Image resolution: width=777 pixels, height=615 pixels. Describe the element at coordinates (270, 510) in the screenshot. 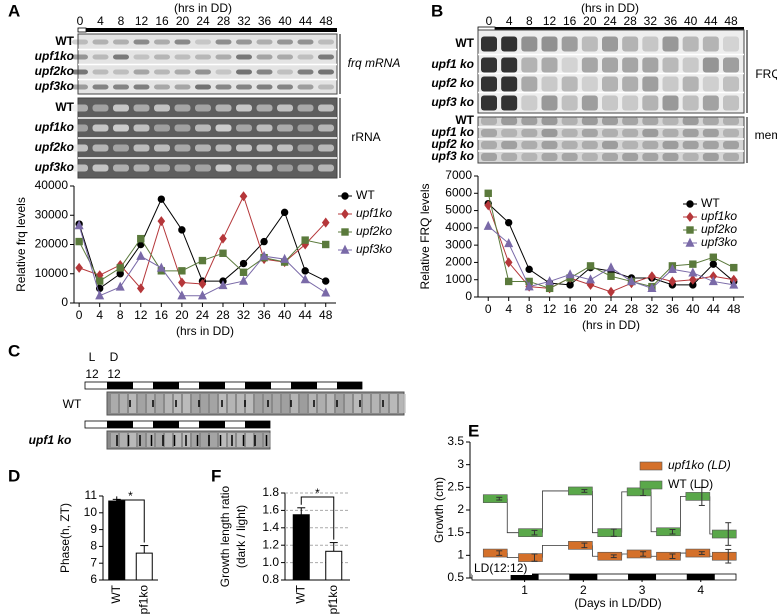

I see `y-tick-label: 1.6` at that location.